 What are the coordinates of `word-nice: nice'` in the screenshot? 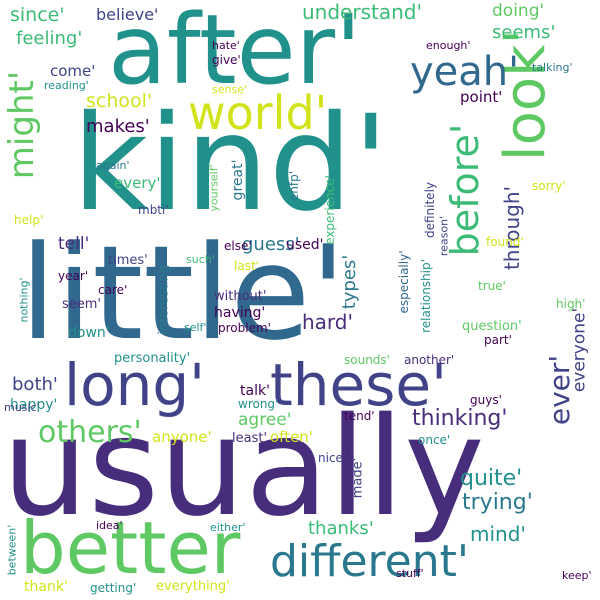 It's located at (332, 458).